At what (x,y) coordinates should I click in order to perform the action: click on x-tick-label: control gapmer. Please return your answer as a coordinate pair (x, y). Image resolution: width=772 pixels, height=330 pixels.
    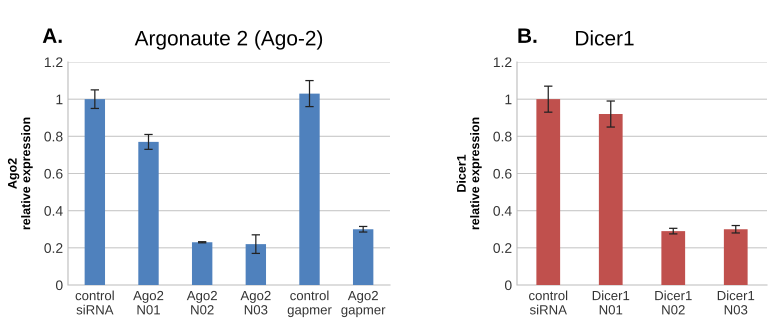
    Looking at the image, I should click on (310, 304).